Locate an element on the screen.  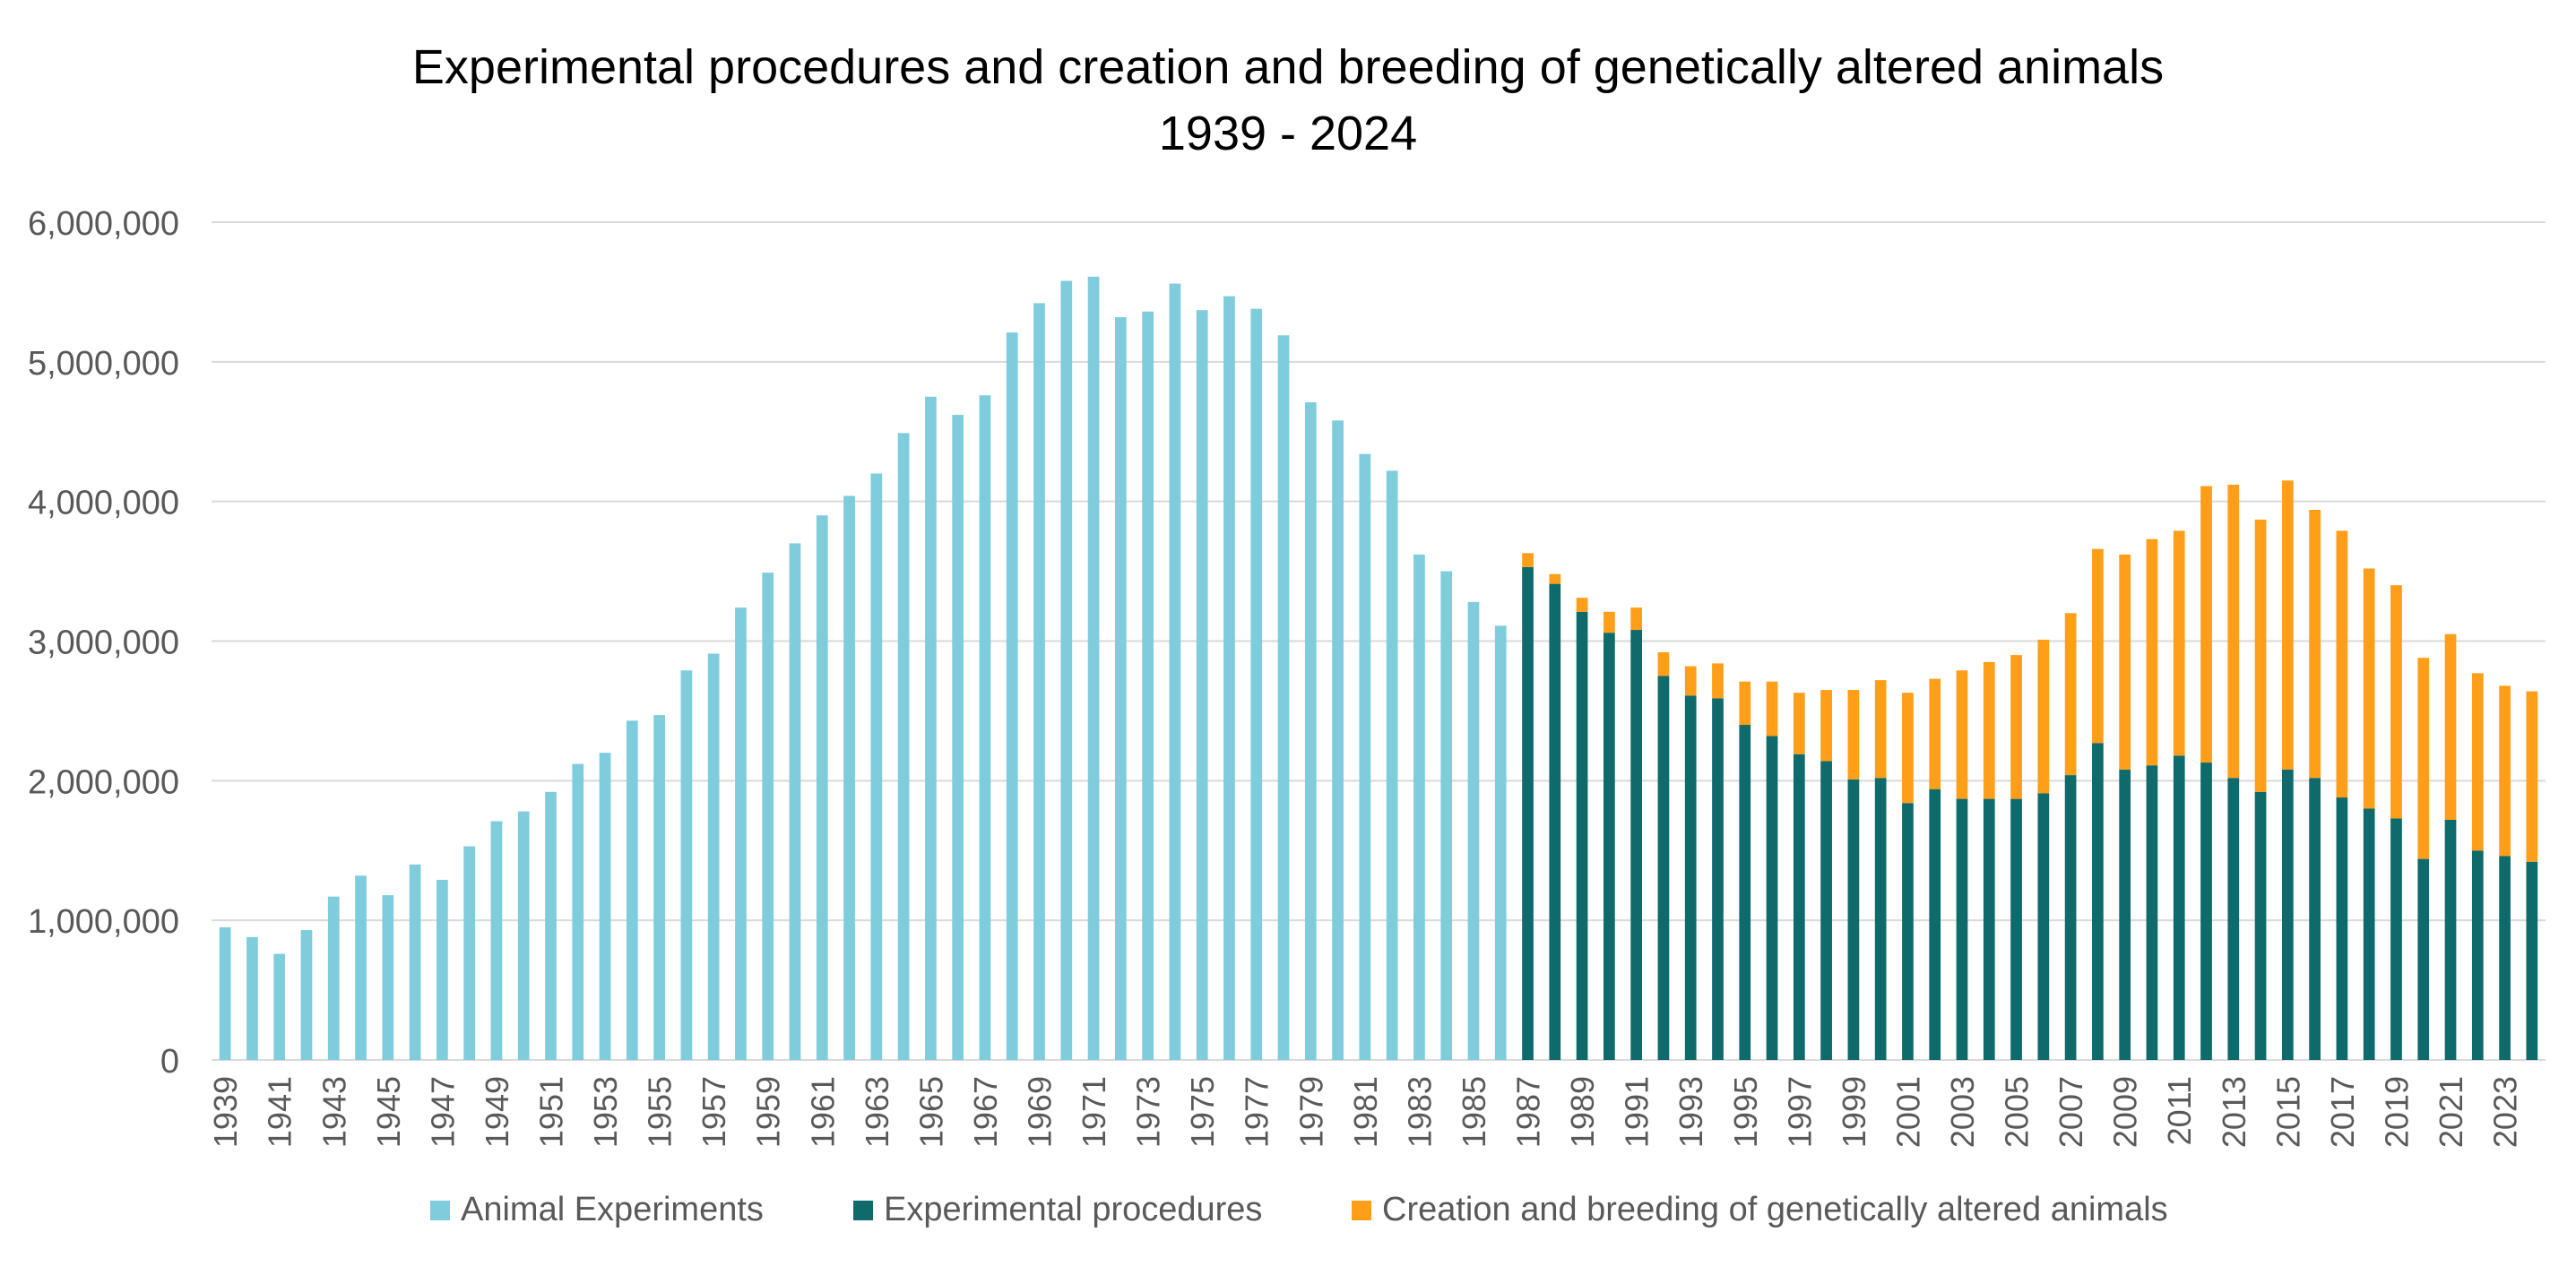
x-tick-label: 2017 is located at coordinates (2342, 1112).